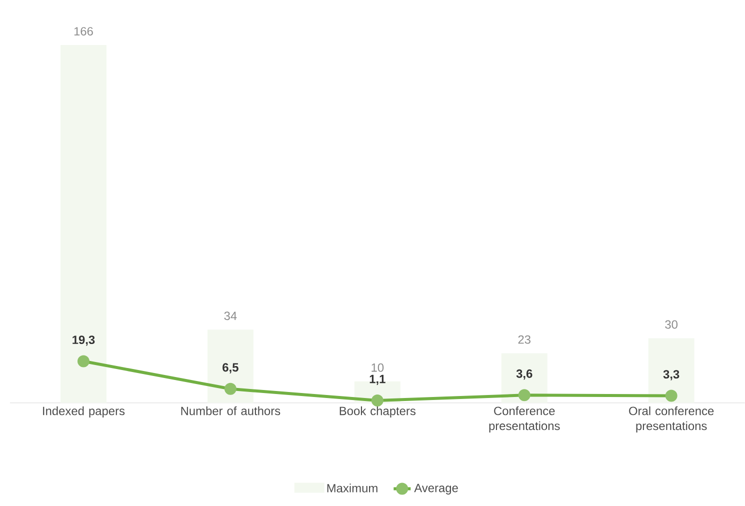  What do you see at coordinates (352, 488) in the screenshot?
I see `legend-label: Maximum` at bounding box center [352, 488].